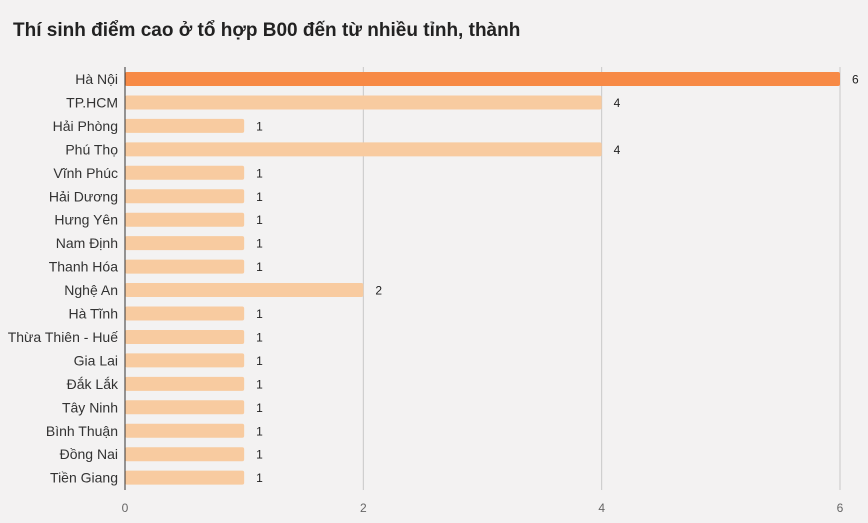  Describe the element at coordinates (96, 360) in the screenshot. I see `category-label: Gia Lai` at that location.